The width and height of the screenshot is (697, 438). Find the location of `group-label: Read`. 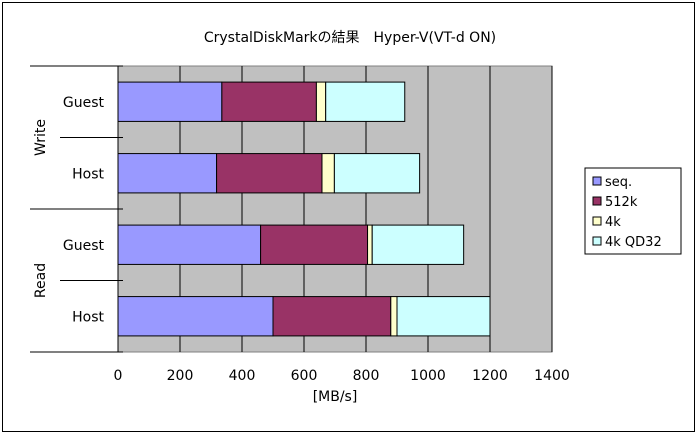

group-label: Read is located at coordinates (41, 280).